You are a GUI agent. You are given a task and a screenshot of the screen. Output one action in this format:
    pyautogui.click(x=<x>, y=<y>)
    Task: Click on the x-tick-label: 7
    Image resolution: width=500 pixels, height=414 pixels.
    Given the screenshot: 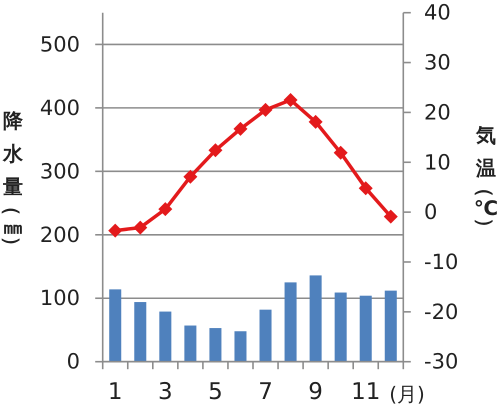 What is the action you would take?
    pyautogui.click(x=265, y=392)
    